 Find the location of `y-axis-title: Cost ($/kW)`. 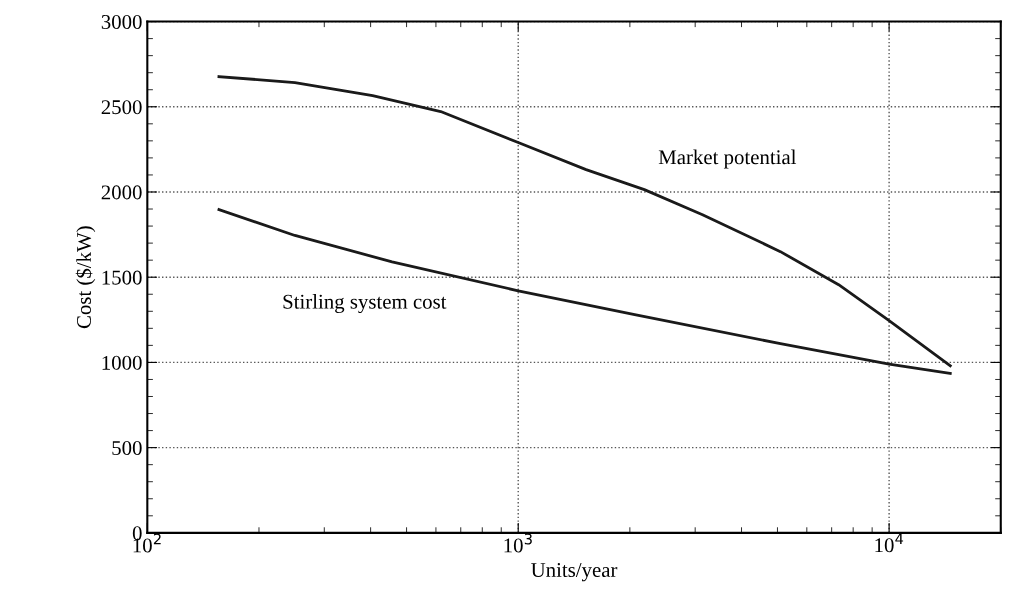

y-axis-title: Cost ($/kW) is located at coordinates (85, 277).